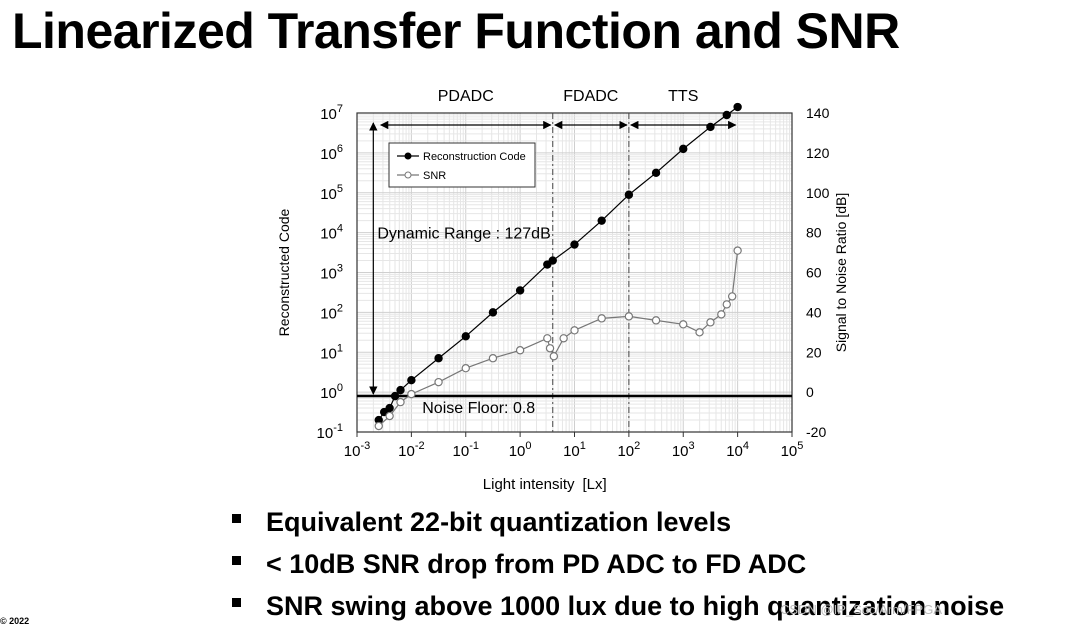  I want to click on x-axis-unit: [Lx], so click(595, 484).